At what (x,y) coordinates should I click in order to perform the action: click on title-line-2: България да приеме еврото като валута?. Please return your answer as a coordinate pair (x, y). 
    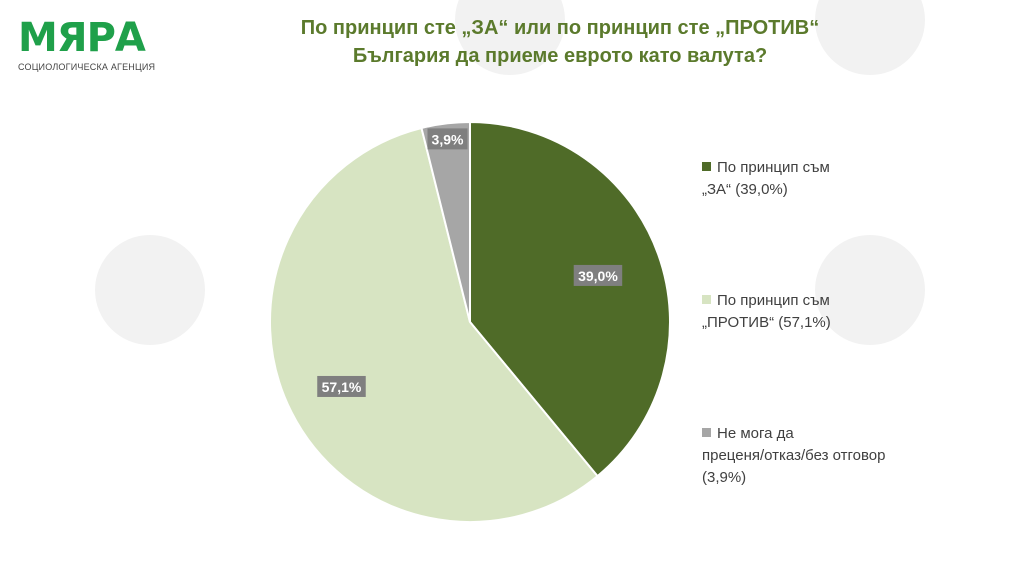
    Looking at the image, I should click on (560, 56).